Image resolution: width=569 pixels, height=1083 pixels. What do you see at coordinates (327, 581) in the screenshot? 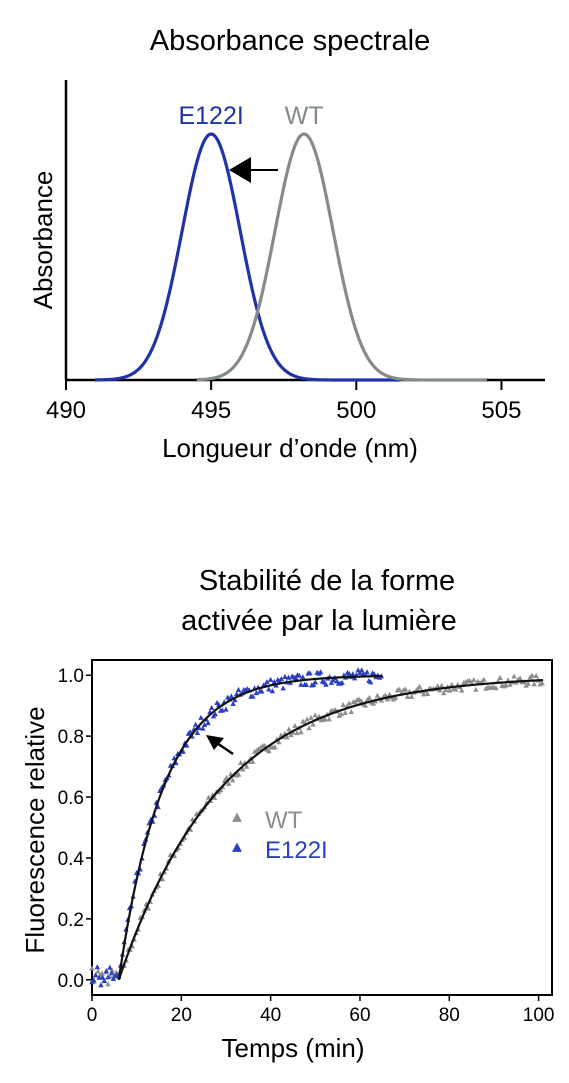
I see `chart2-title-line1: Stabilité de la forme` at bounding box center [327, 581].